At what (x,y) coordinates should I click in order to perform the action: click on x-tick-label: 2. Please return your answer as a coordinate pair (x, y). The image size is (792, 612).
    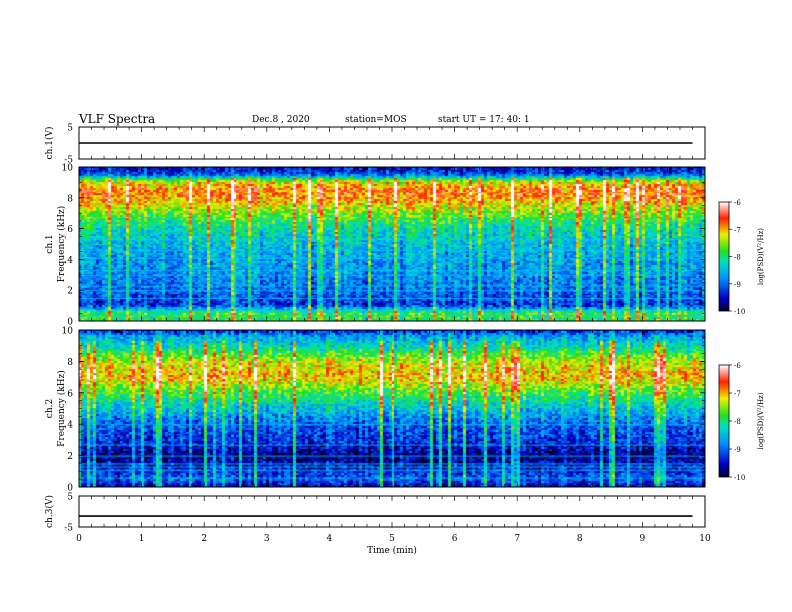
    Looking at the image, I should click on (204, 539).